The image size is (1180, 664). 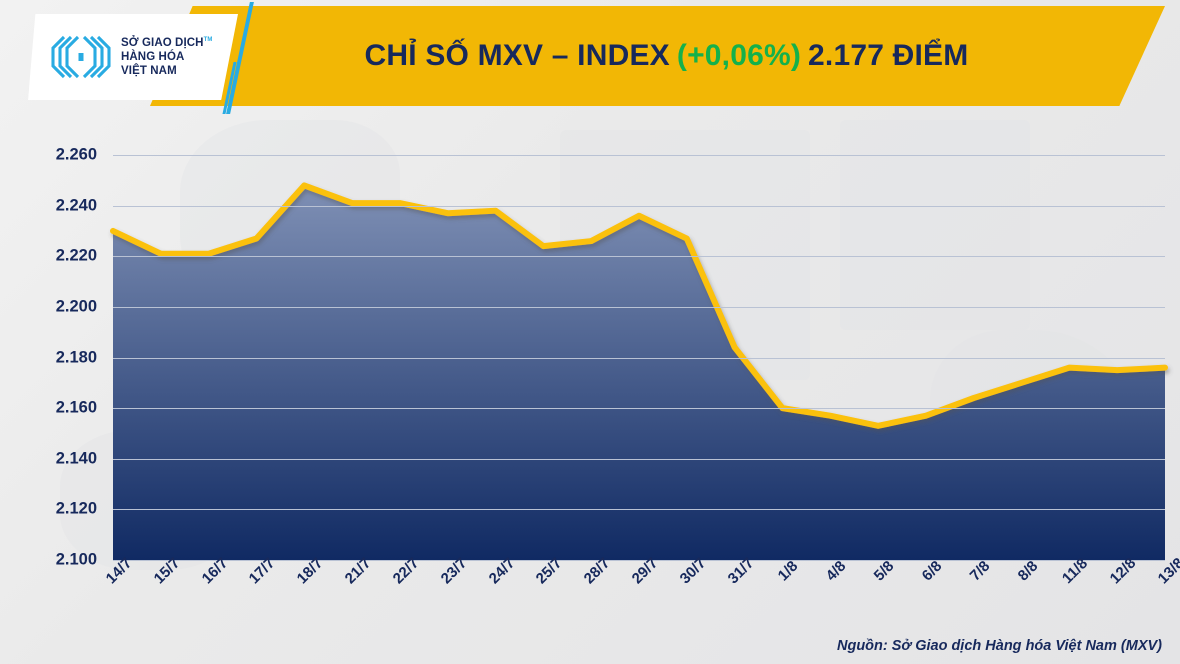 I want to click on title-change-percent: (+0,06%), so click(x=739, y=55).